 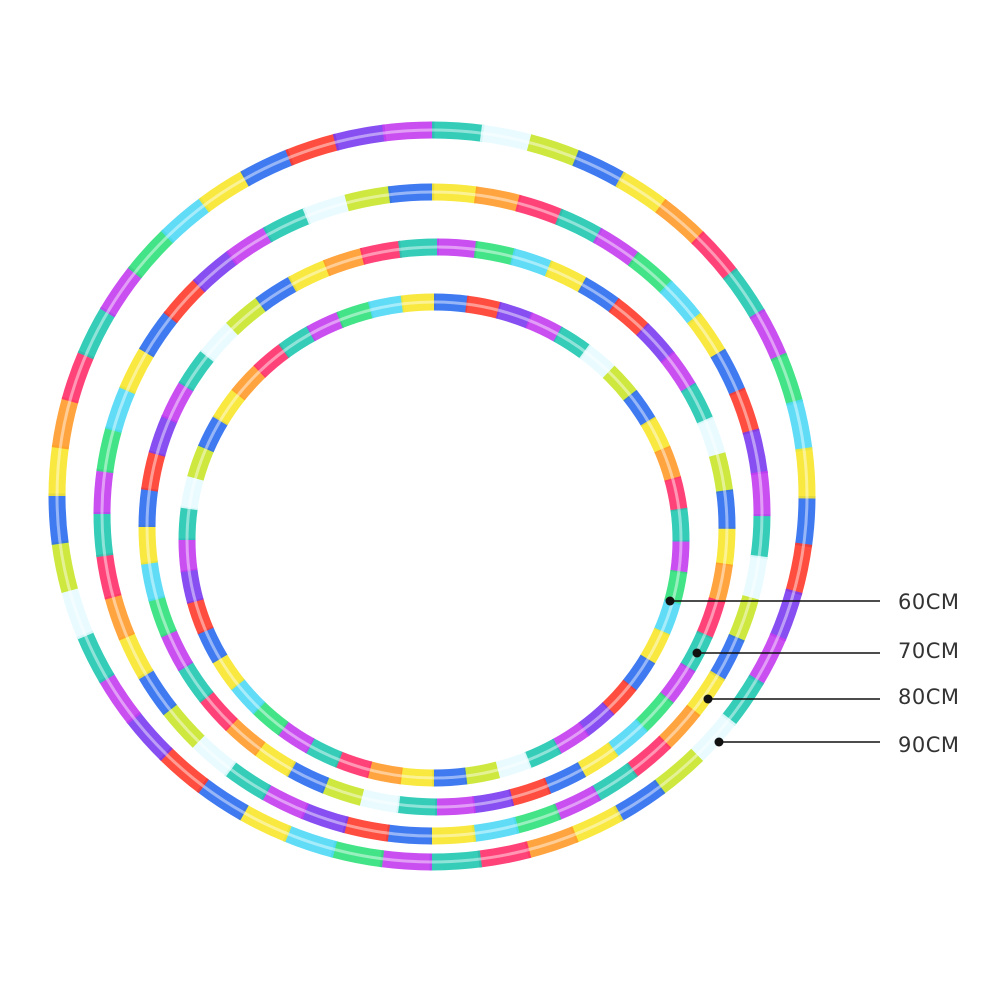 I want to click on size-label-60cm: 60CM, so click(x=929, y=602).